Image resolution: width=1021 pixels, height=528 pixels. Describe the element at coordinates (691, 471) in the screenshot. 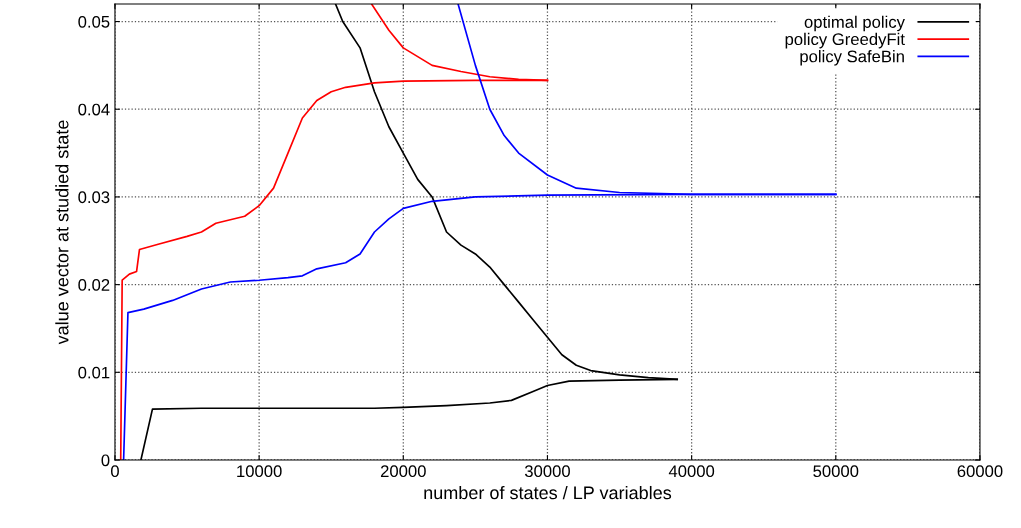

I see `x-tick-label: 40000` at that location.